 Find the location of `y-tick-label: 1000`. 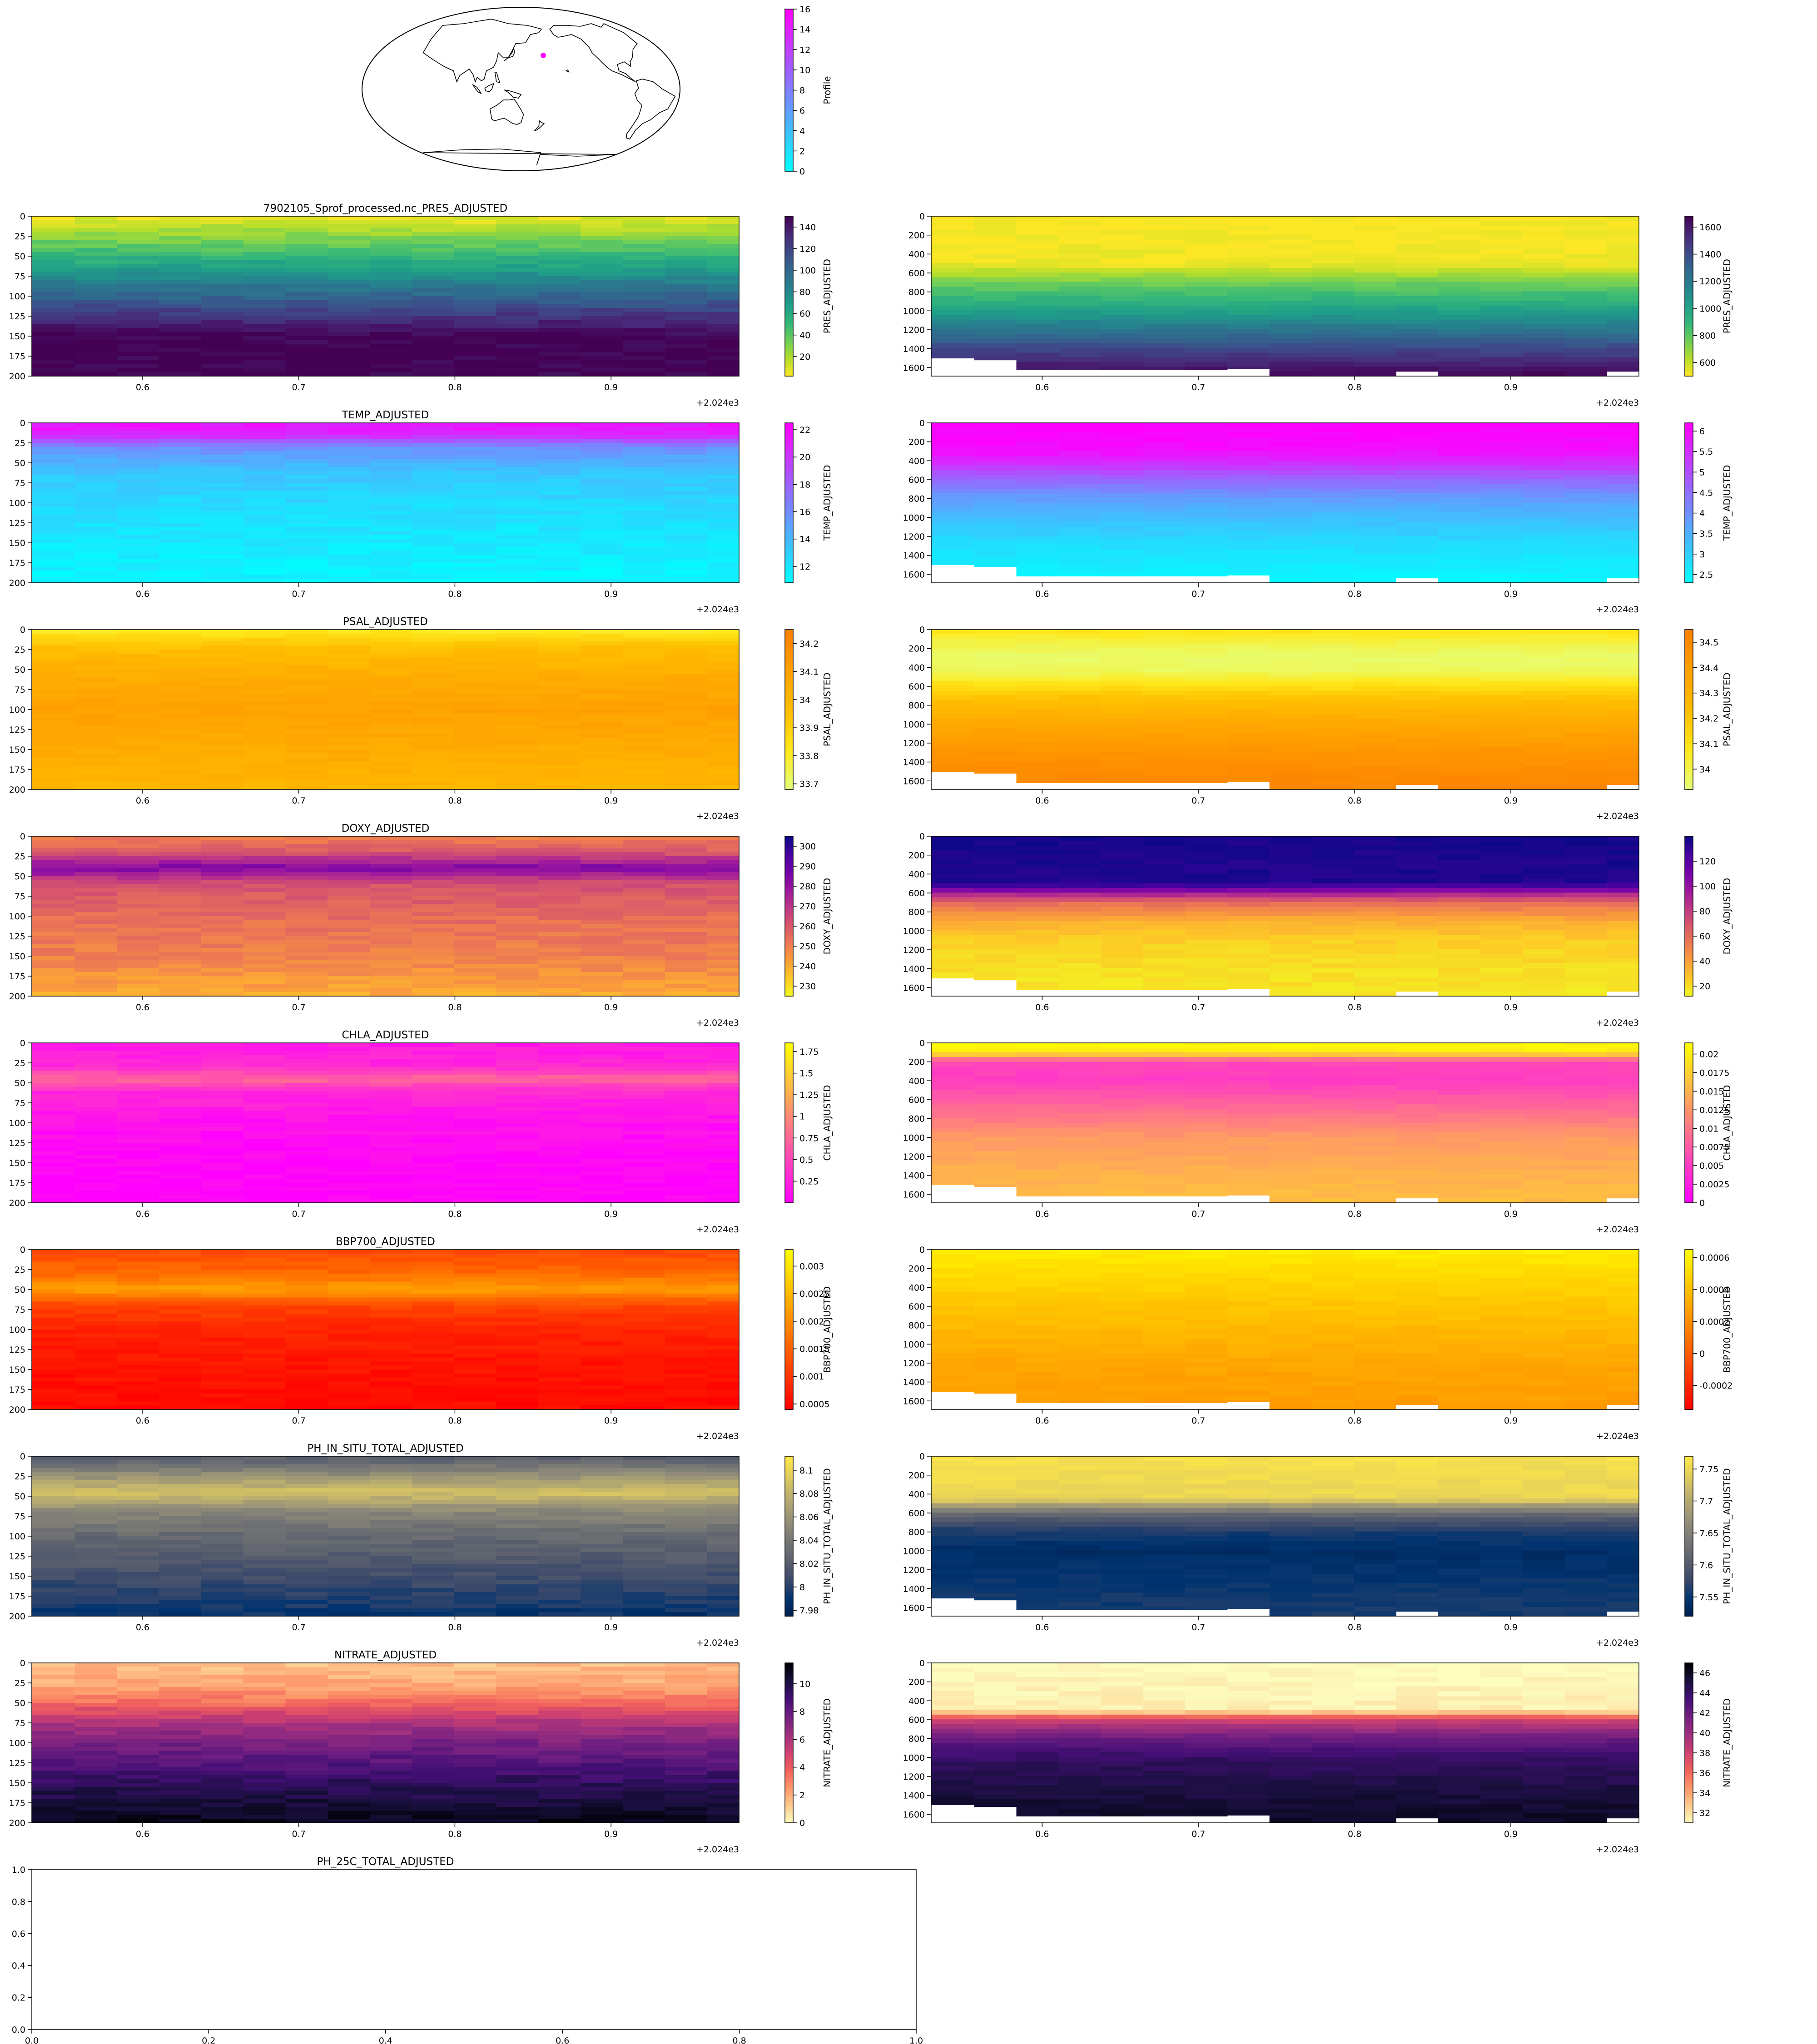

y-tick-label: 1000 is located at coordinates (914, 724).